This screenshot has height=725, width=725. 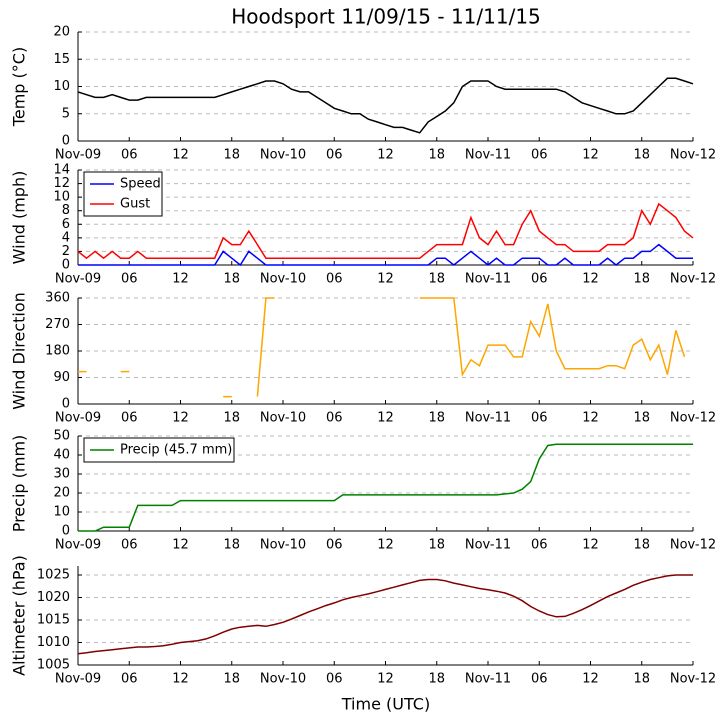 What do you see at coordinates (19, 87) in the screenshot?
I see `y-axis-label: Temp (°C)` at bounding box center [19, 87].